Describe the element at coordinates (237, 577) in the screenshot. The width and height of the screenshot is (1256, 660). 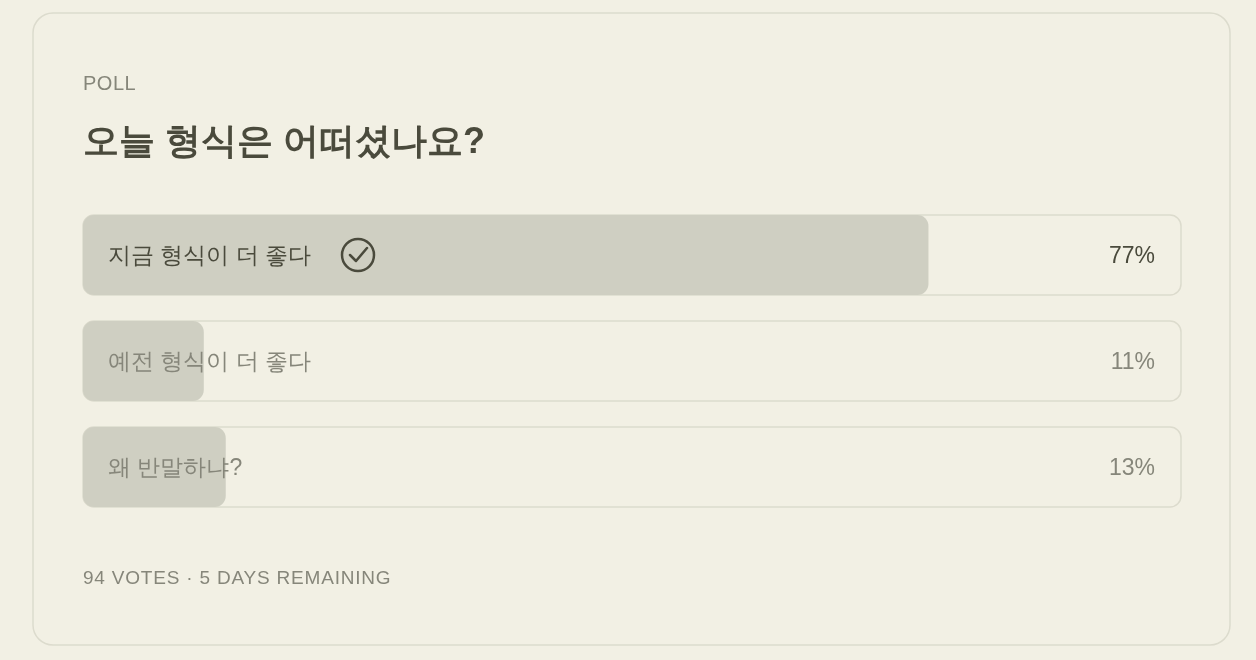
I see `text: 94 VOTES · 5 DAYS REMAINING` at that location.